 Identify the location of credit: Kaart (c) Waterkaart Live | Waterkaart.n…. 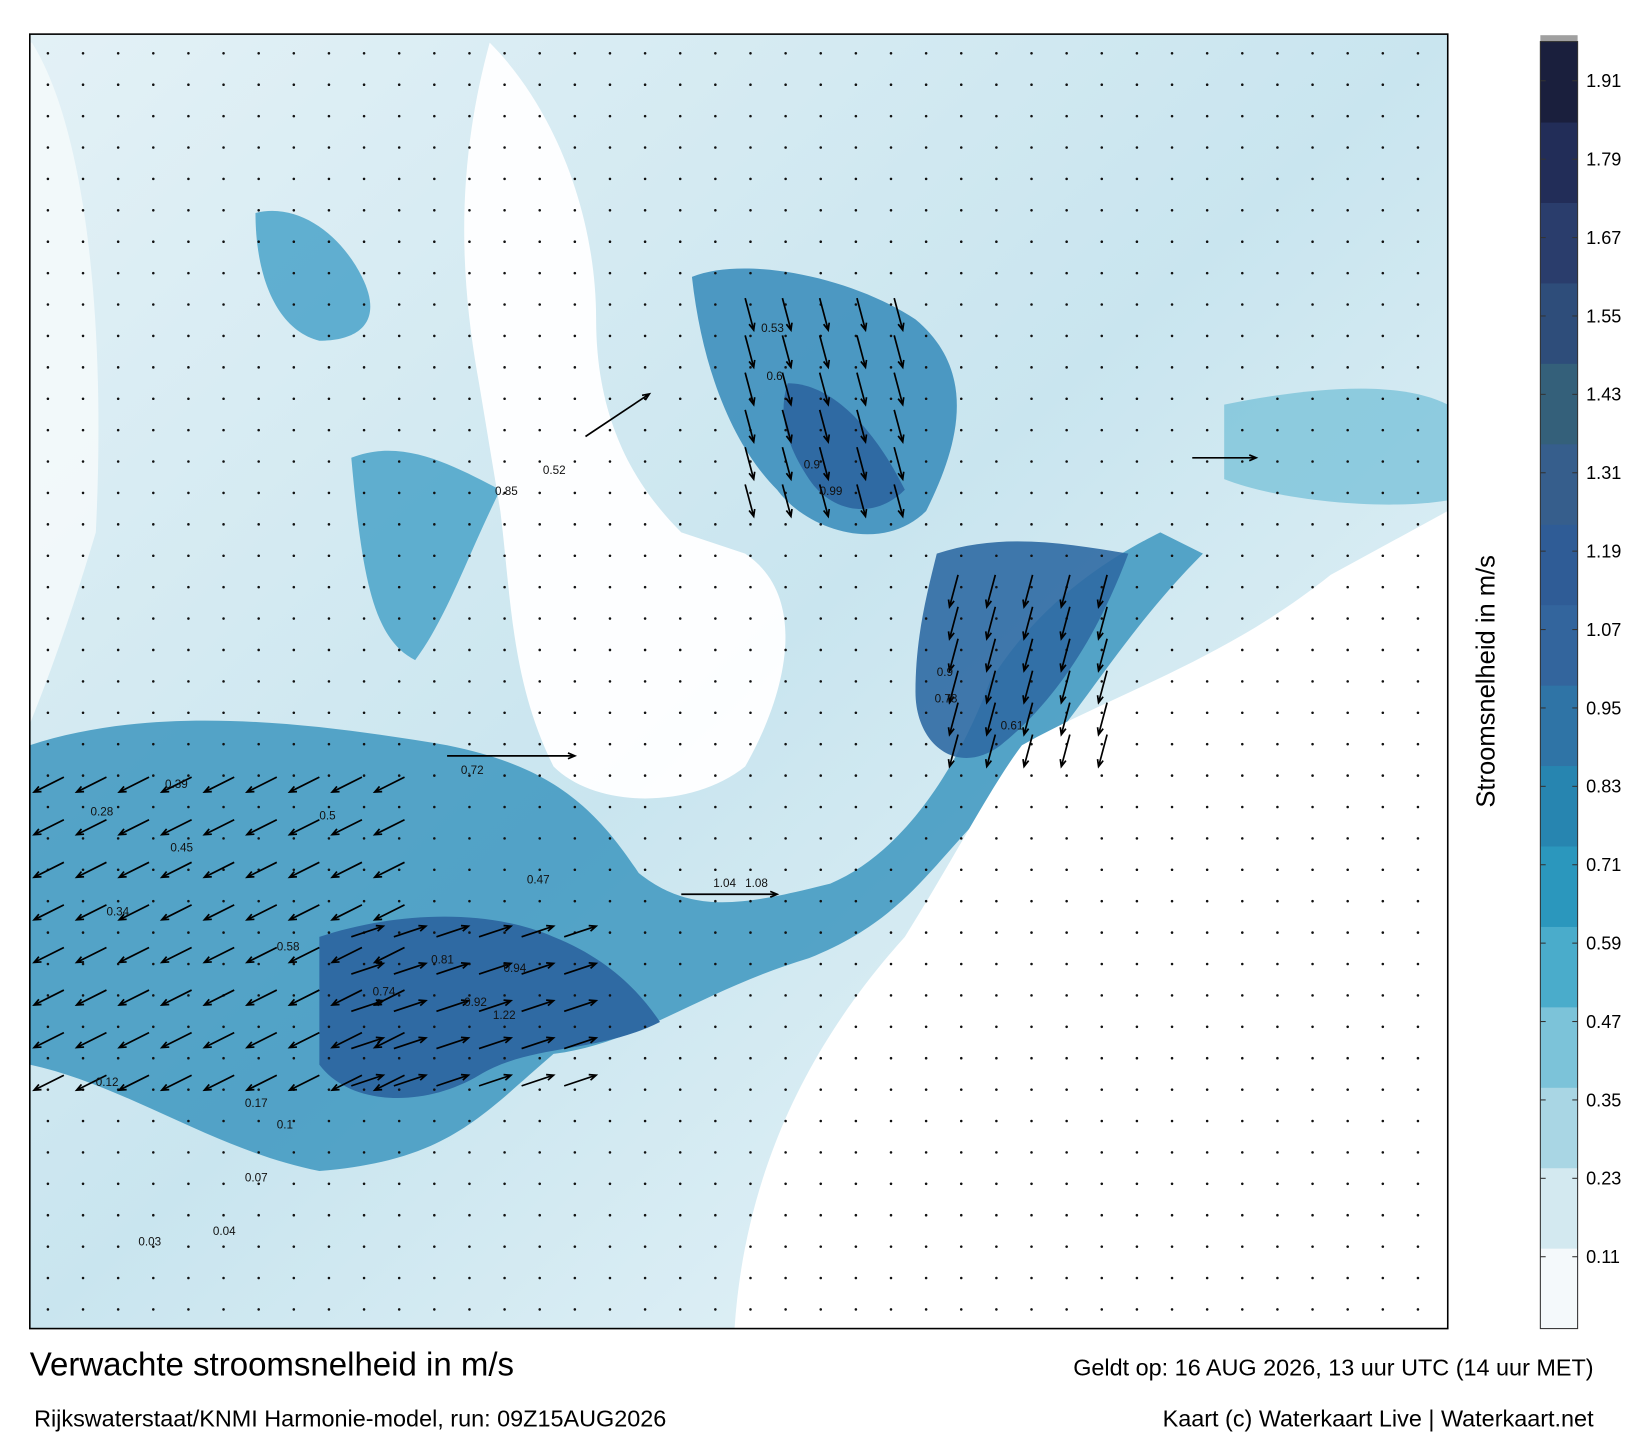
(1378, 1419).